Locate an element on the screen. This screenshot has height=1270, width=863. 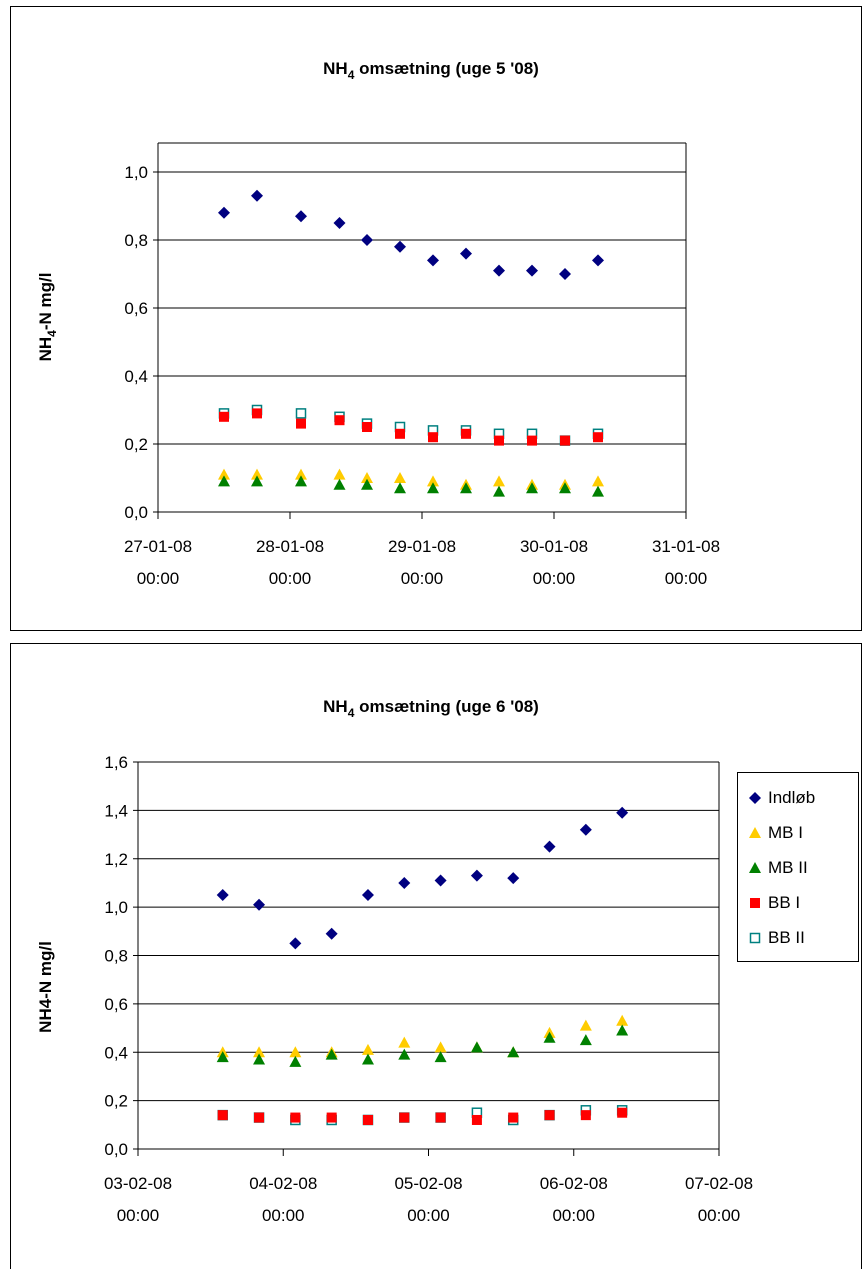
x-tick-label: 06-02-08 is located at coordinates (574, 1183).